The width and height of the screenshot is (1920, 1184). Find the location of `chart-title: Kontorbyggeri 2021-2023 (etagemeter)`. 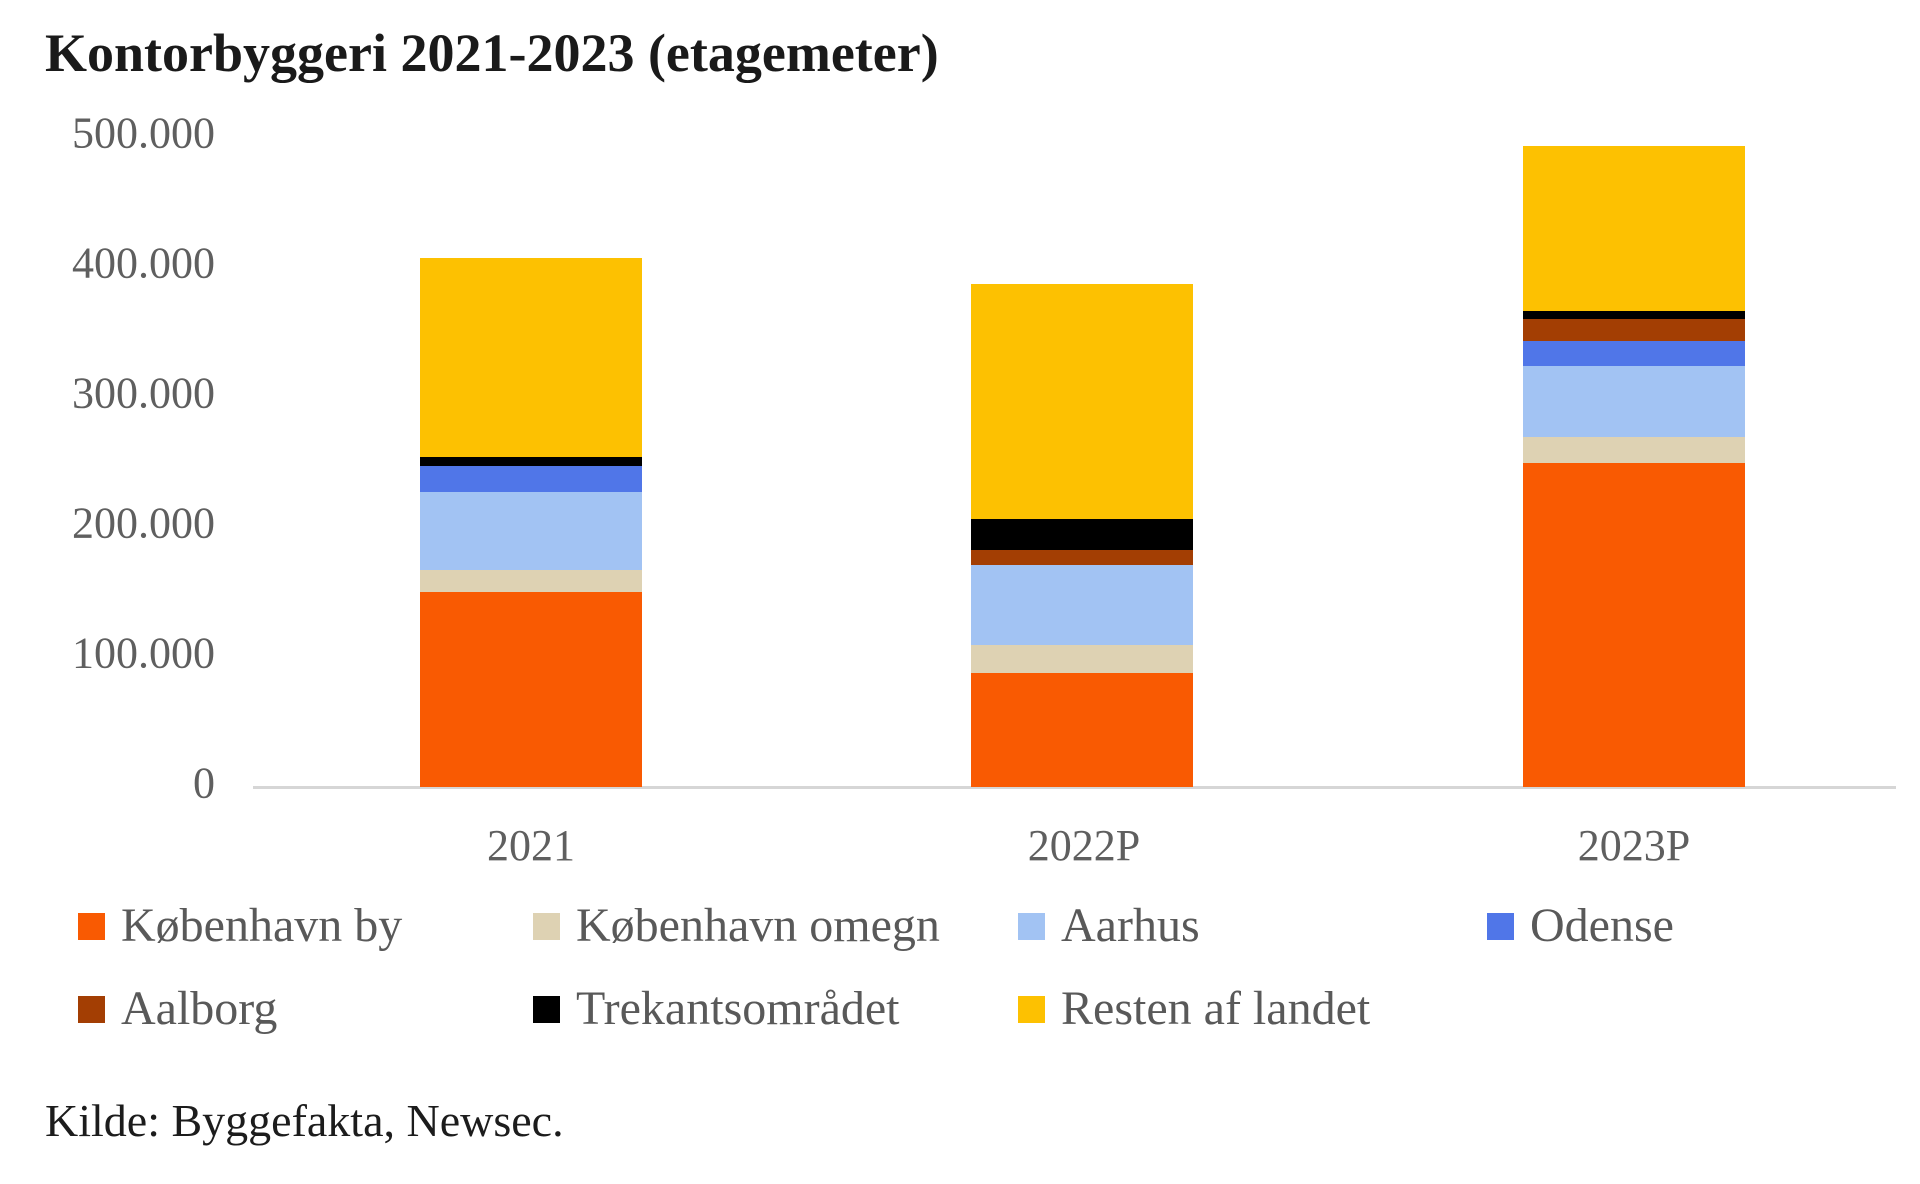

chart-title: Kontorbyggeri 2021-2023 (etagemeter) is located at coordinates (492, 53).